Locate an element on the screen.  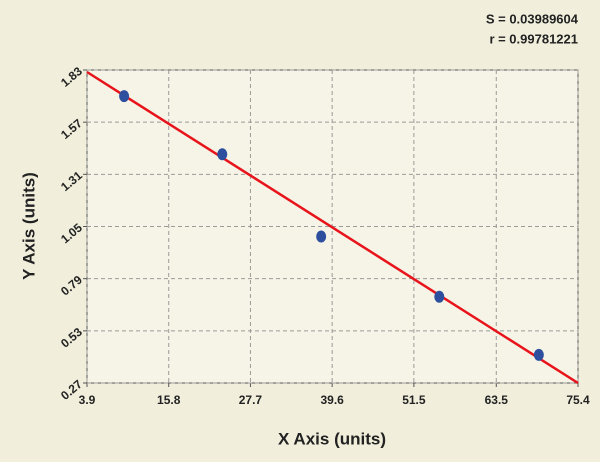
x-tick-label: 39.6 is located at coordinates (332, 400).